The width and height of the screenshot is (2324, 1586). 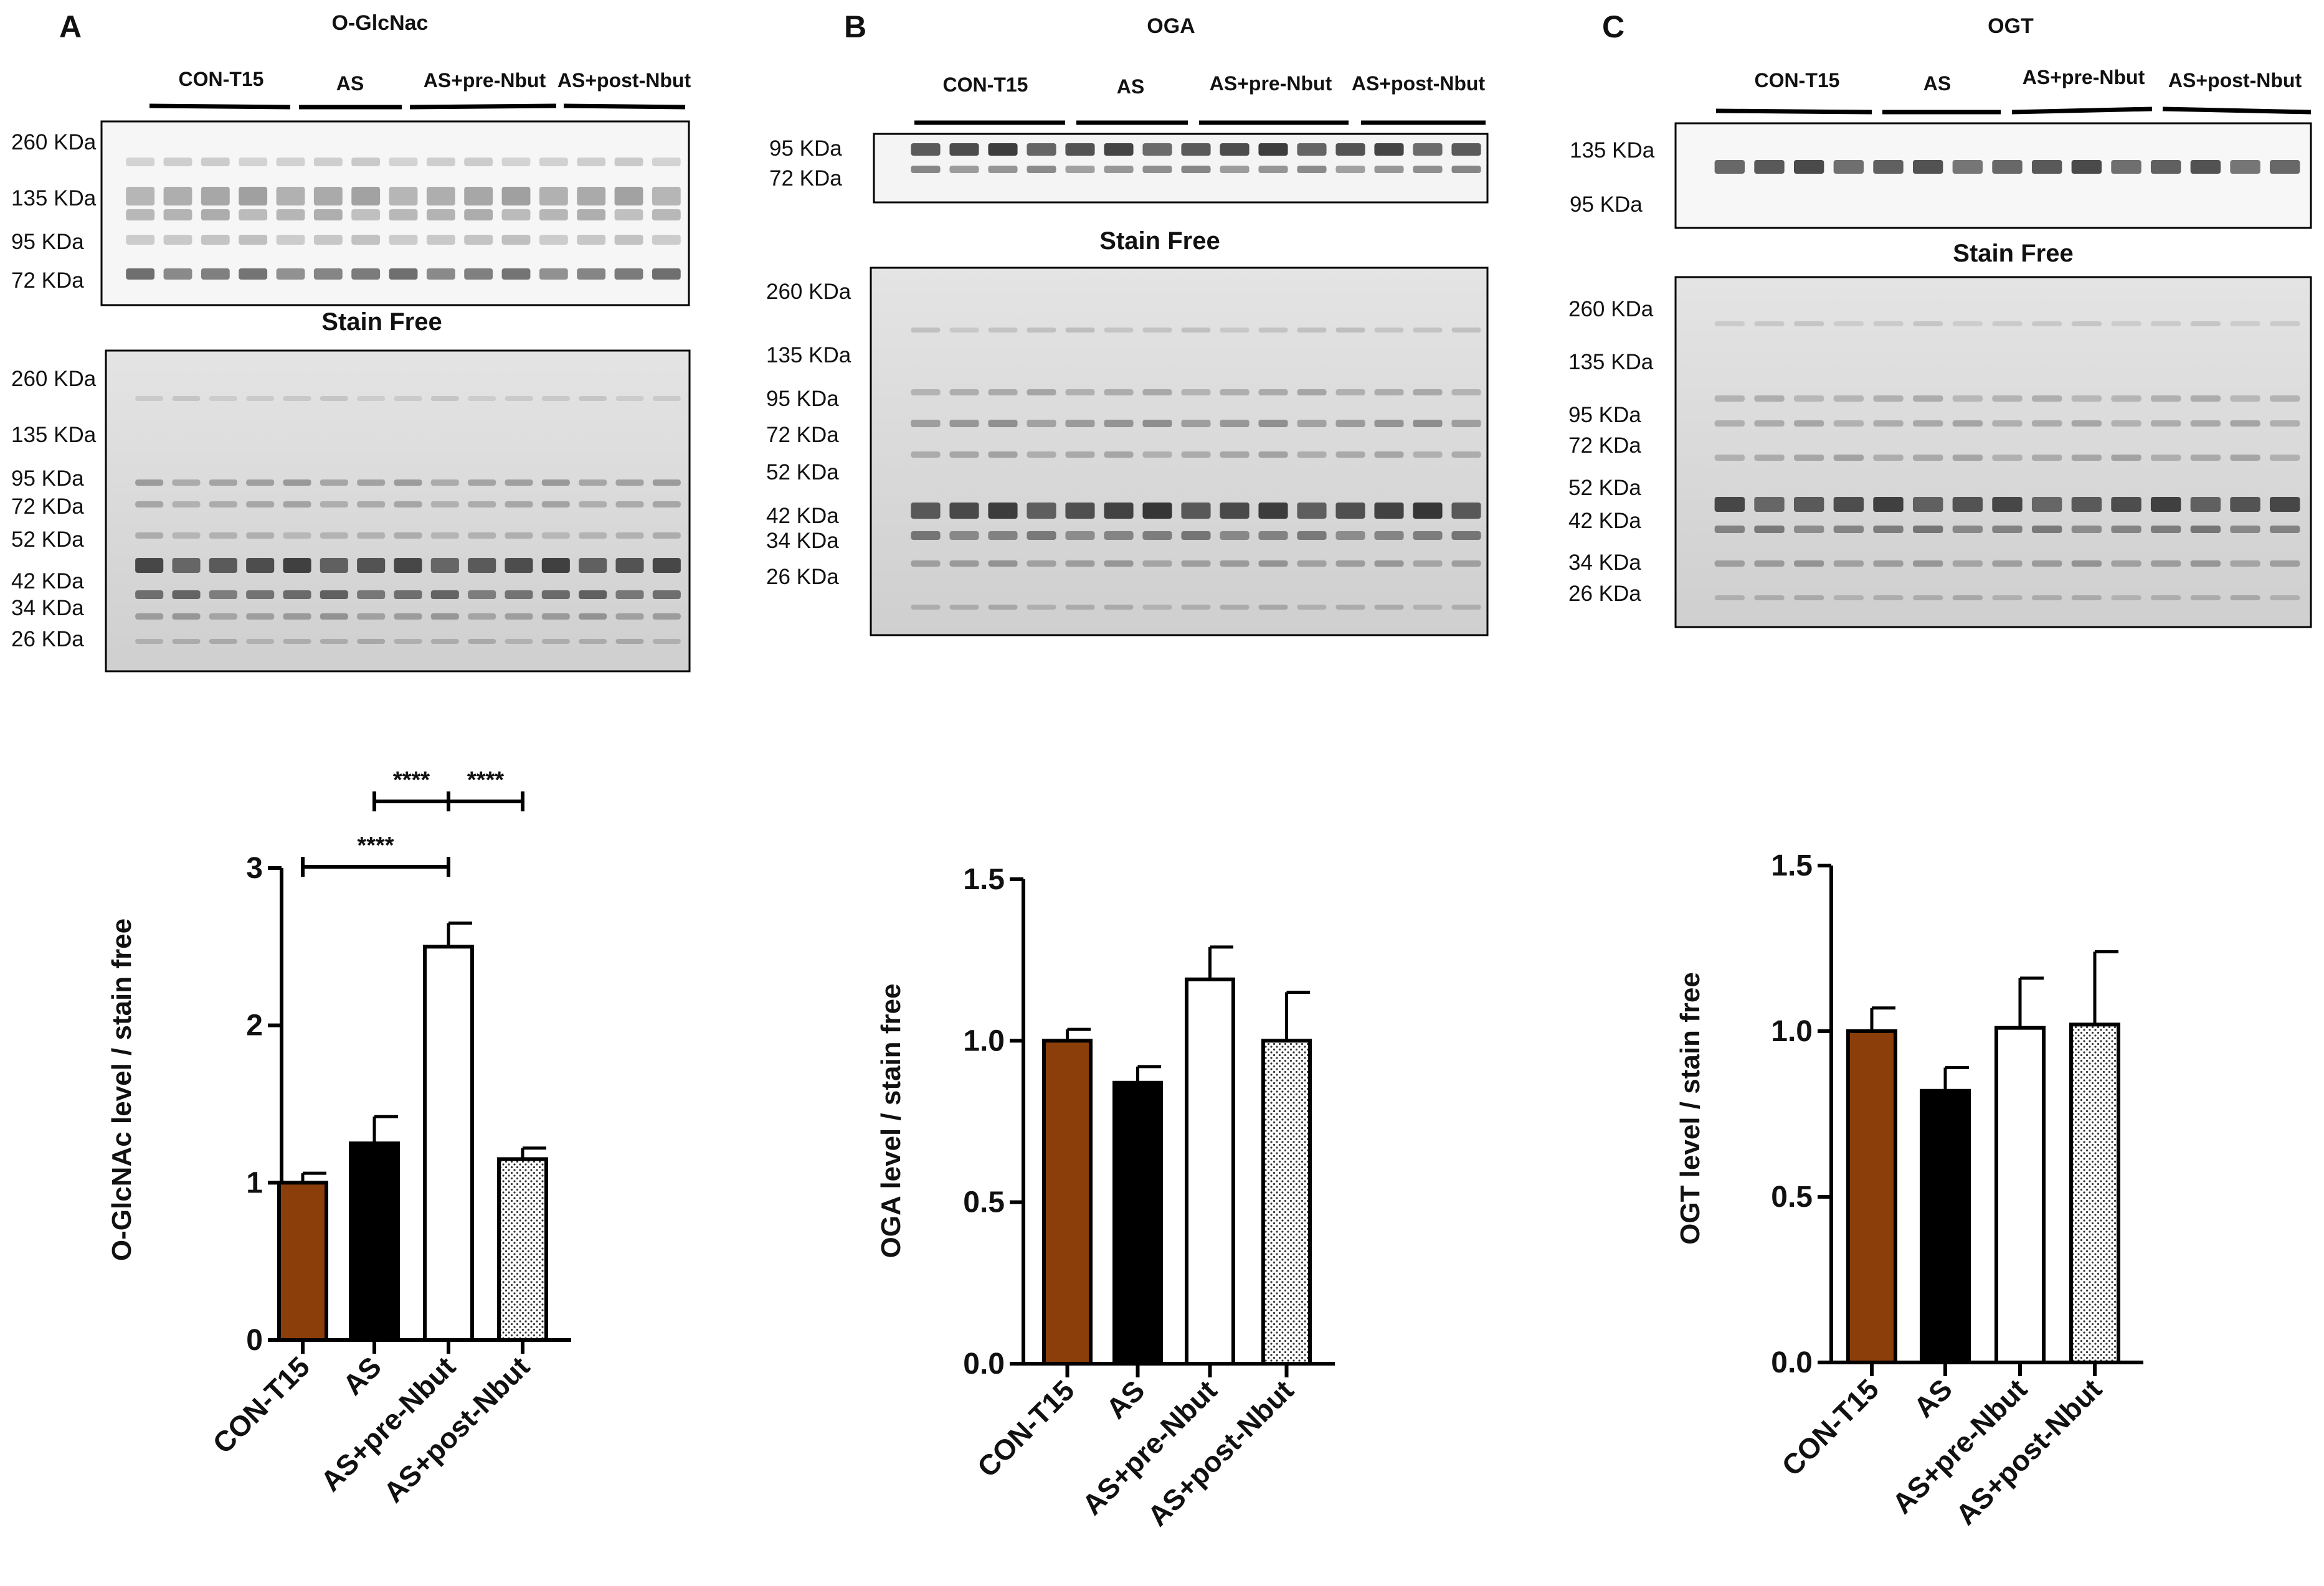 I want to click on y-tick-label: 2, so click(x=254, y=1025).